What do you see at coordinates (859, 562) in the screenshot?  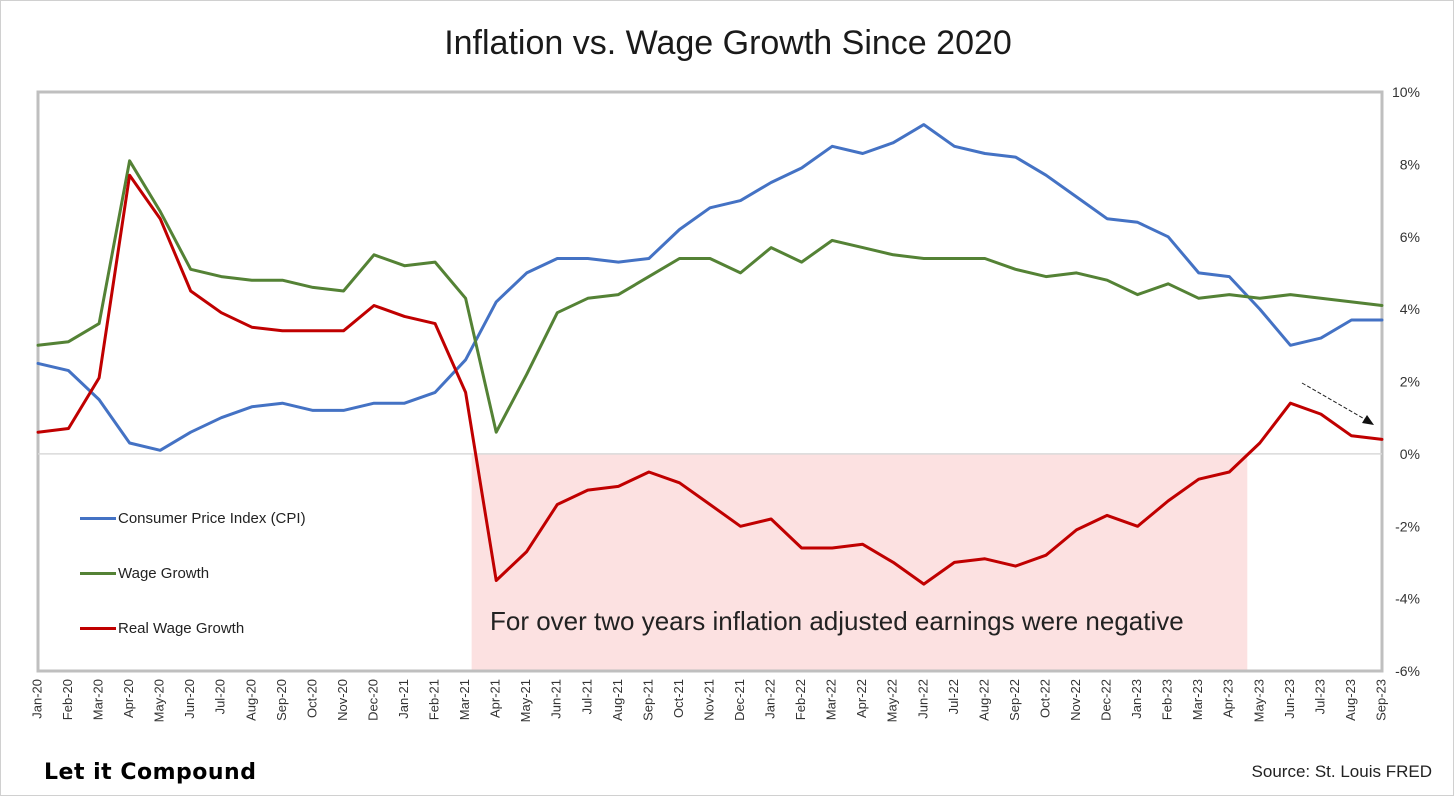 I see `shaded-region` at bounding box center [859, 562].